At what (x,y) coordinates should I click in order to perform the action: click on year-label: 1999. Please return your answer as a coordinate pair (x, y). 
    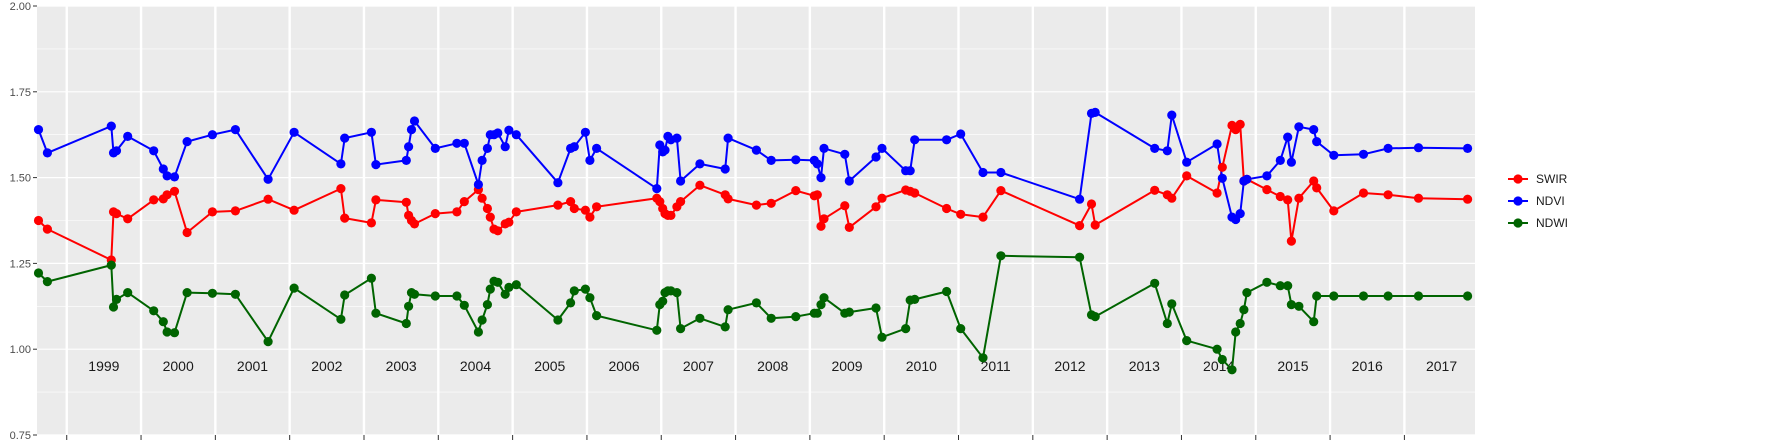
    Looking at the image, I should click on (103, 366).